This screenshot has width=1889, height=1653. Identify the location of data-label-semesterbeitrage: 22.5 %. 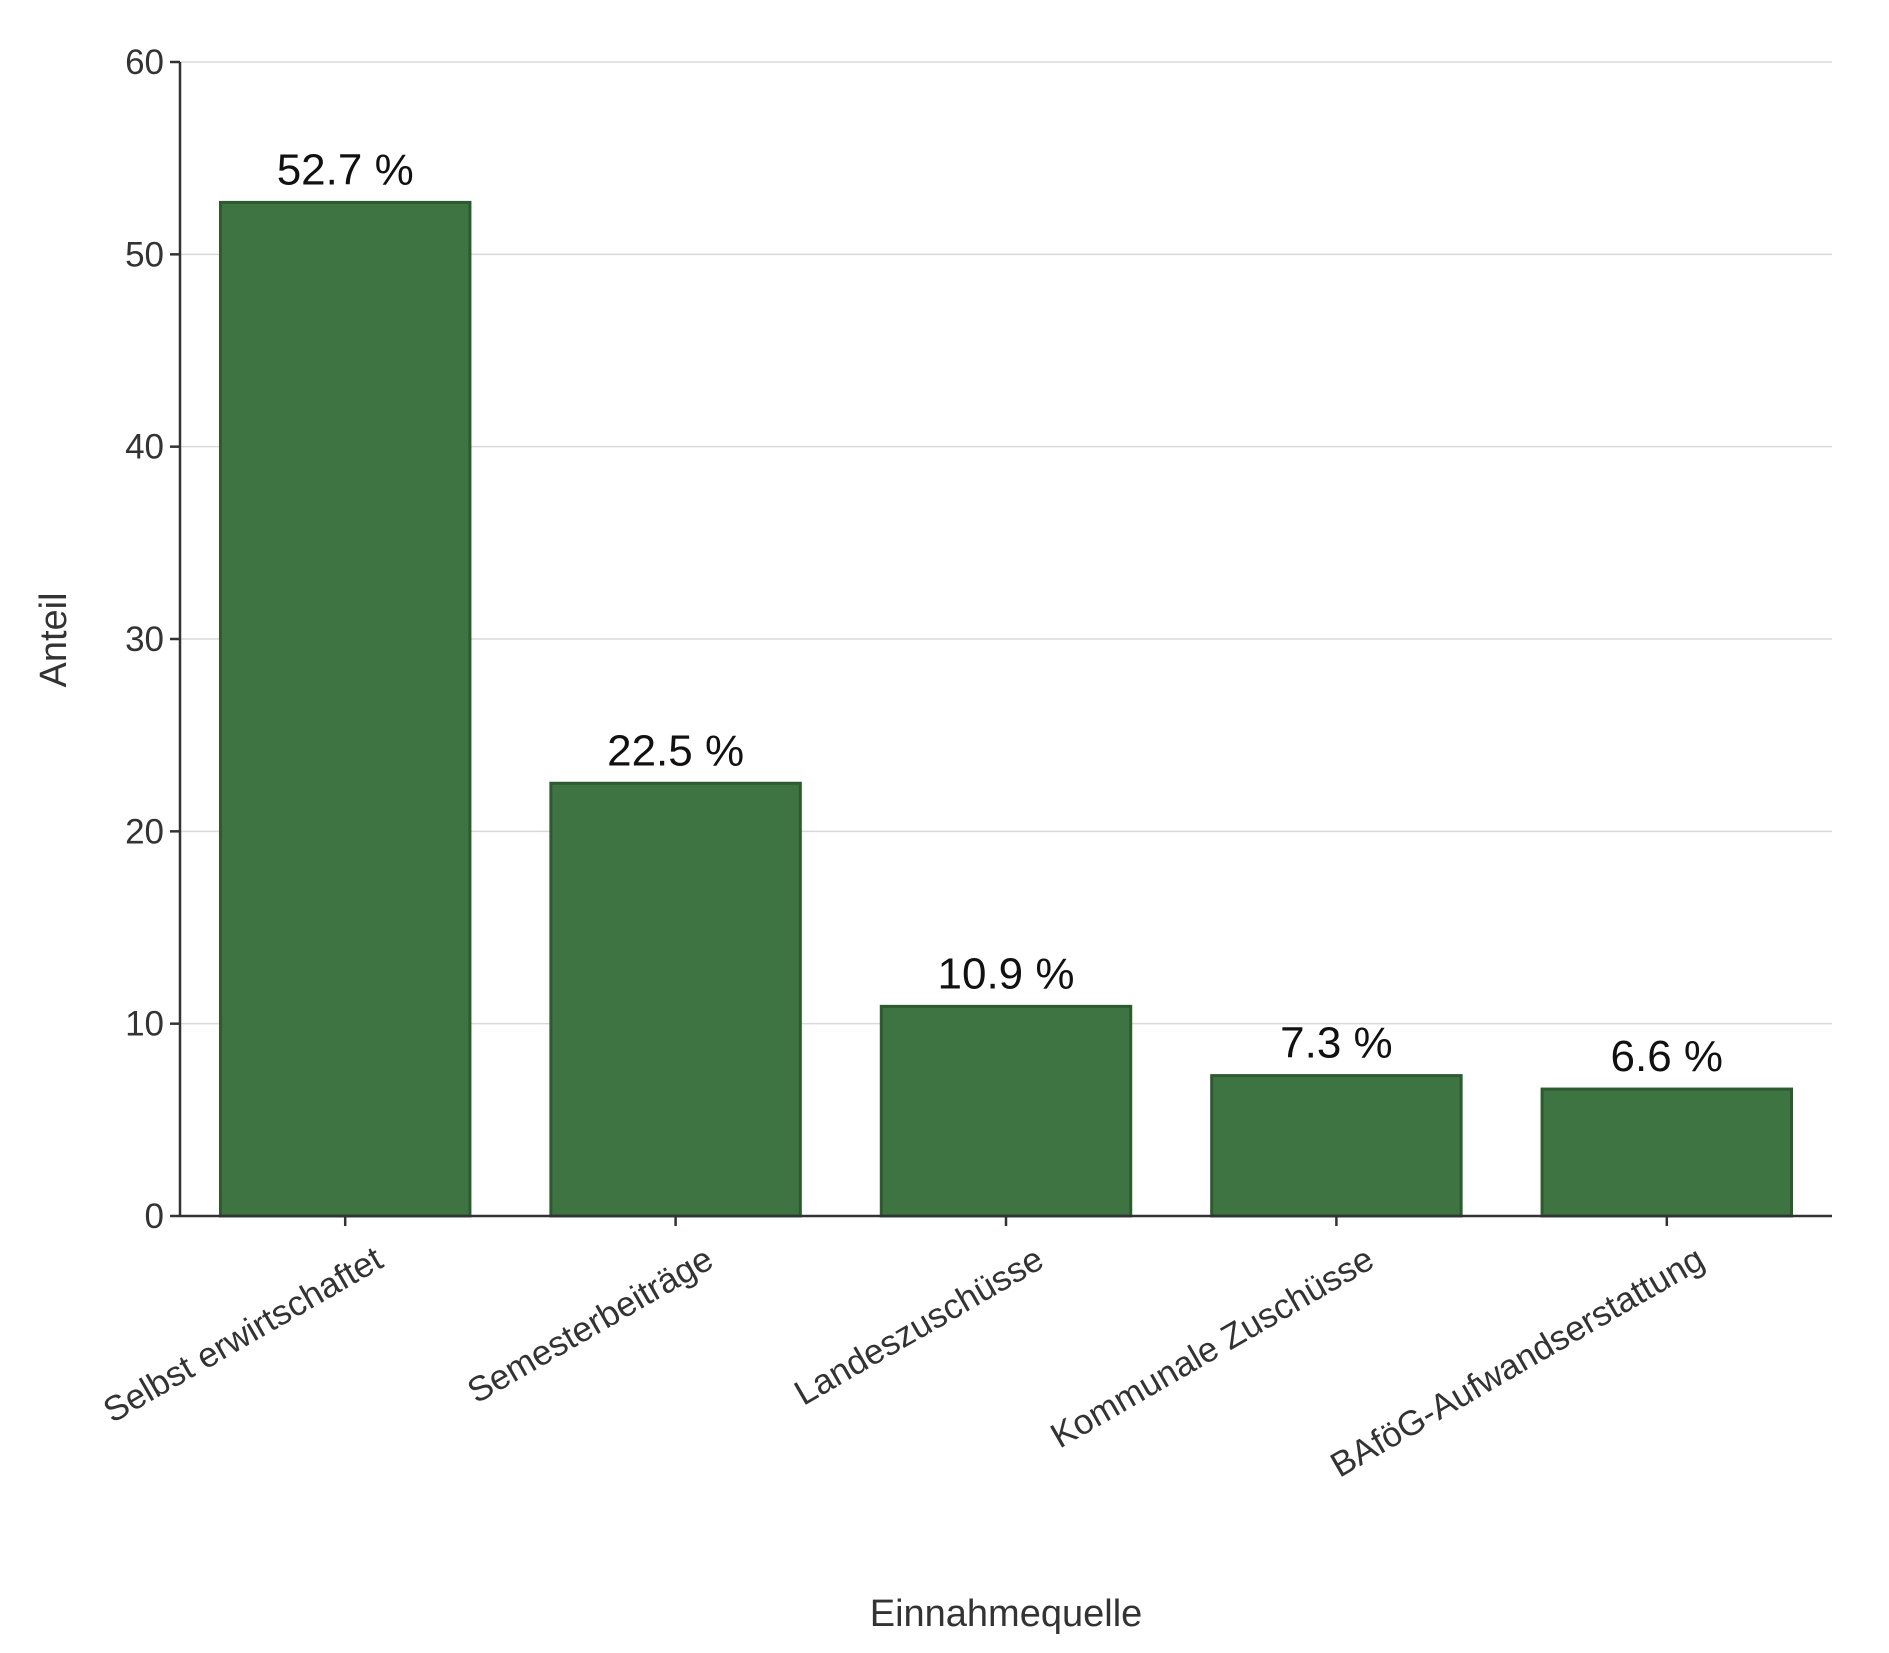
(675, 750).